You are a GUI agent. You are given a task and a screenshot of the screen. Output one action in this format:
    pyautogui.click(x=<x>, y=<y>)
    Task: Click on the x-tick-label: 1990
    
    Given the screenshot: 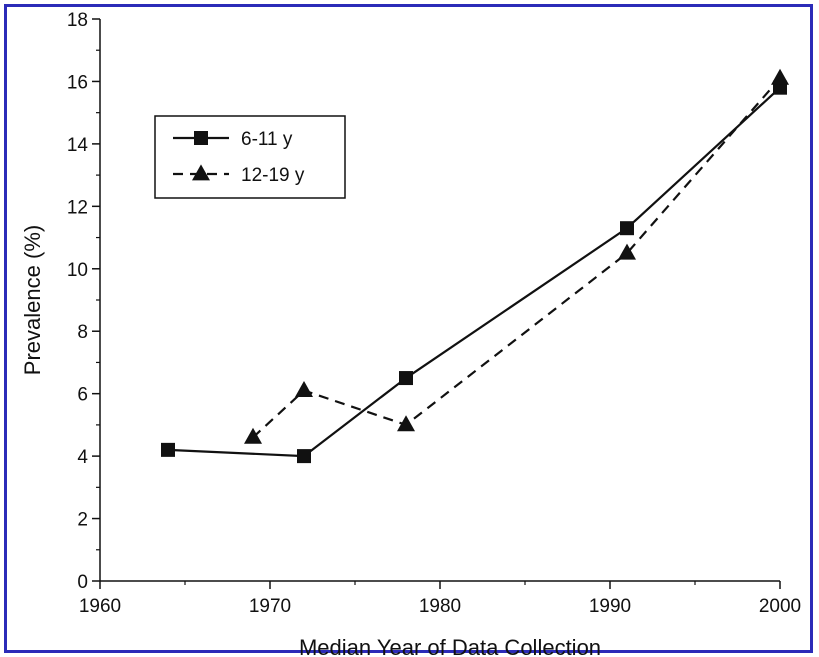 What is the action you would take?
    pyautogui.click(x=610, y=606)
    